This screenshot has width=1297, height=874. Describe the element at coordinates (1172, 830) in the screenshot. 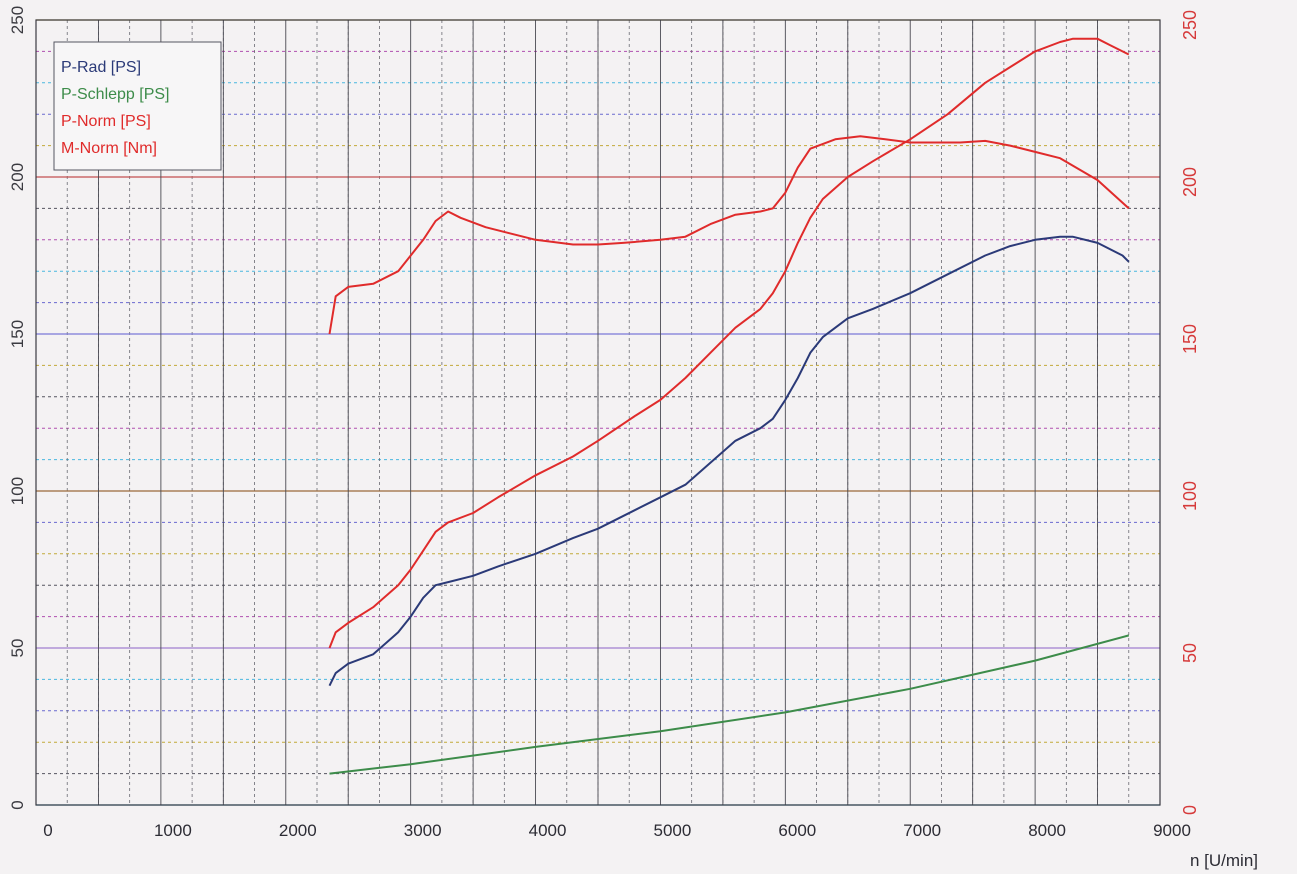

I see `x-tick-label: 9000` at that location.